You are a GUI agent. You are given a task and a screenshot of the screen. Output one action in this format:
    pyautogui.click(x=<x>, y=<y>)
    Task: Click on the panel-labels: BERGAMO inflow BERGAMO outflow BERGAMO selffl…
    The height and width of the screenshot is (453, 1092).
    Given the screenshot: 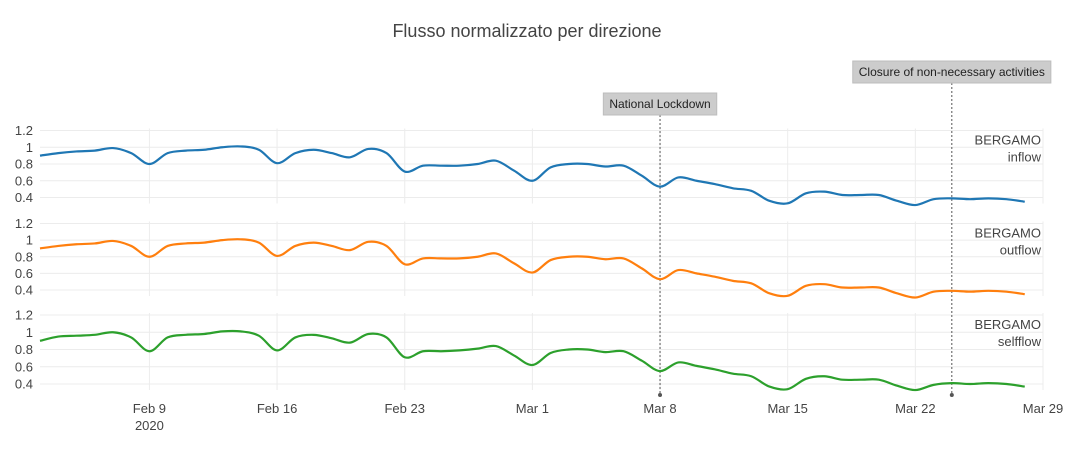 What is the action you would take?
    pyautogui.click(x=1008, y=241)
    